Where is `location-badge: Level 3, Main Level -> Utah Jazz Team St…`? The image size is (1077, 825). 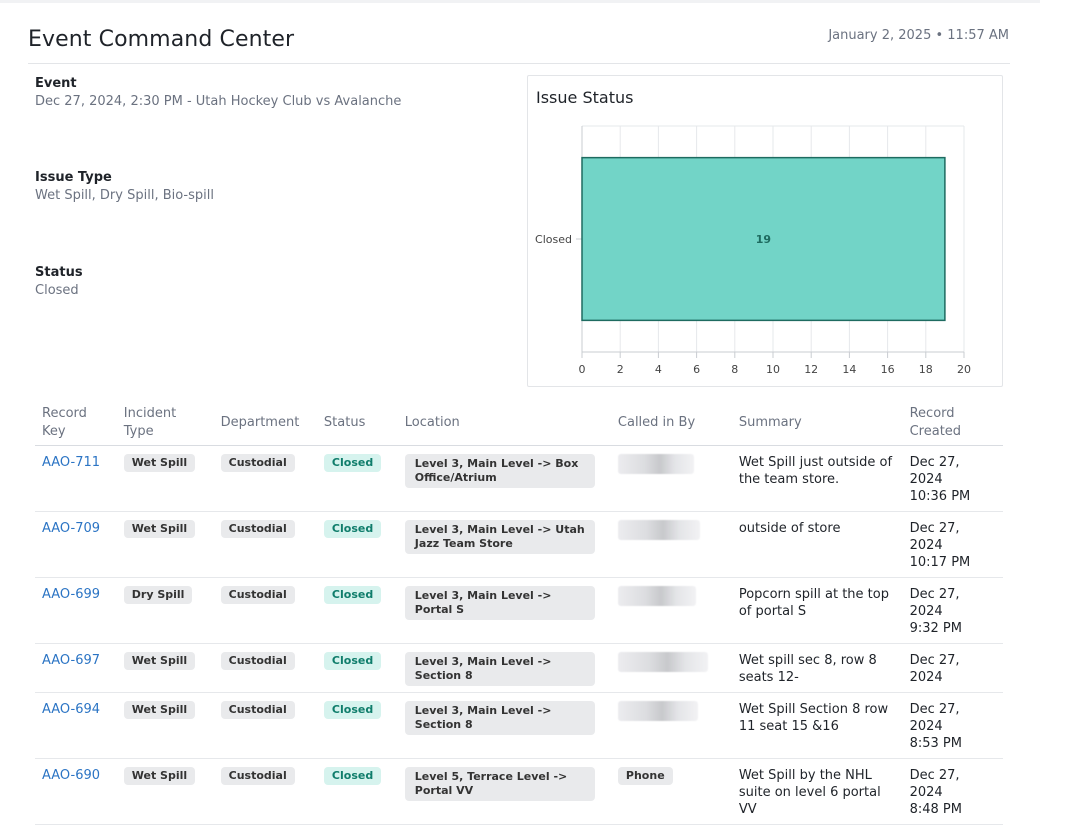
location-badge: Level 3, Main Level -> Utah Jazz Team St… is located at coordinates (499, 537).